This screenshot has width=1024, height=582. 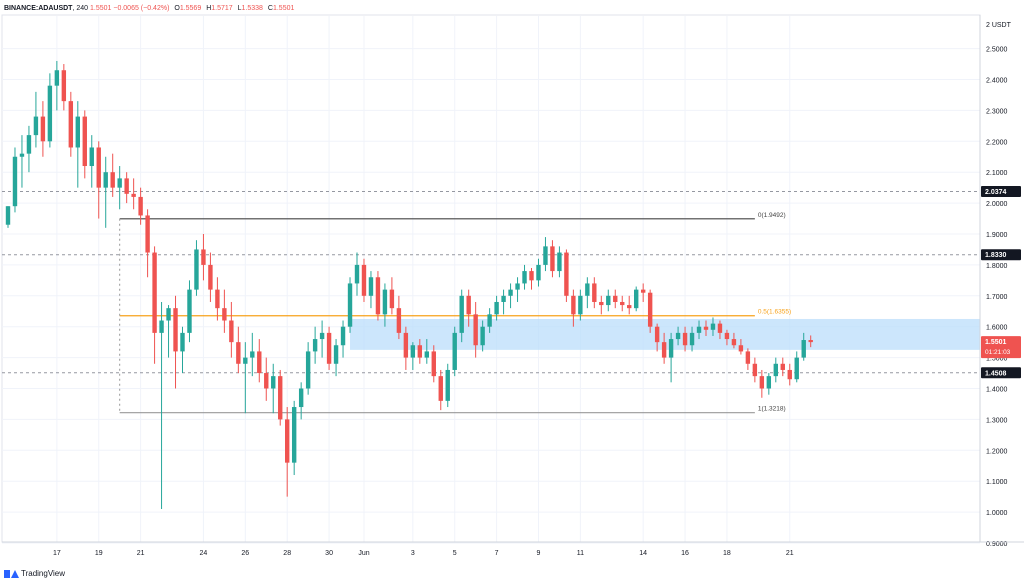 I want to click on symbol-name: BINANCE:ADAUSDT, so click(x=38, y=8).